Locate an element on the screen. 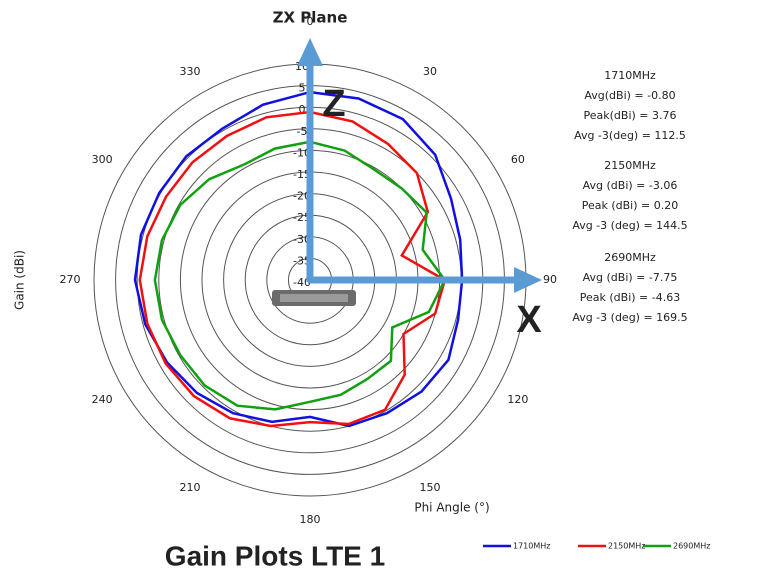 The width and height of the screenshot is (765, 580). caption: Gain Plots LTE 1 is located at coordinates (275, 555).